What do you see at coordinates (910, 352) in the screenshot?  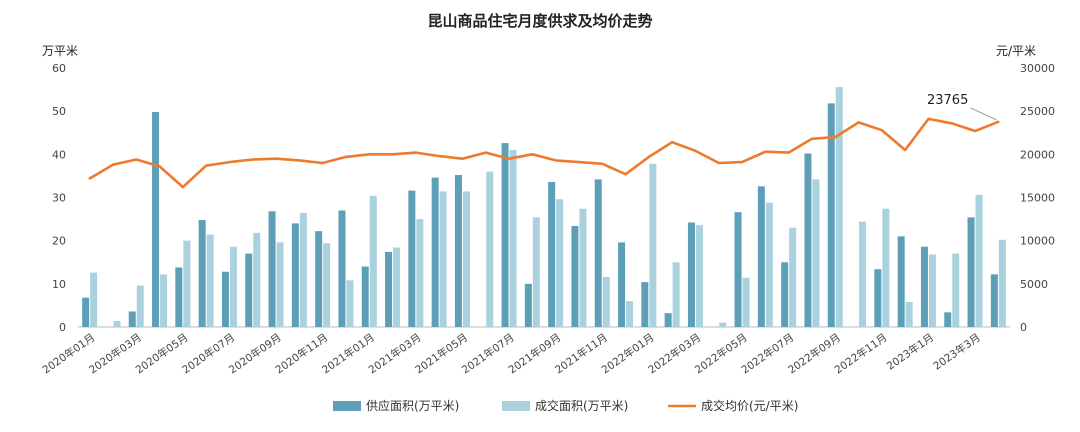 I see `x-tick-label: 2023年1月` at bounding box center [910, 352].